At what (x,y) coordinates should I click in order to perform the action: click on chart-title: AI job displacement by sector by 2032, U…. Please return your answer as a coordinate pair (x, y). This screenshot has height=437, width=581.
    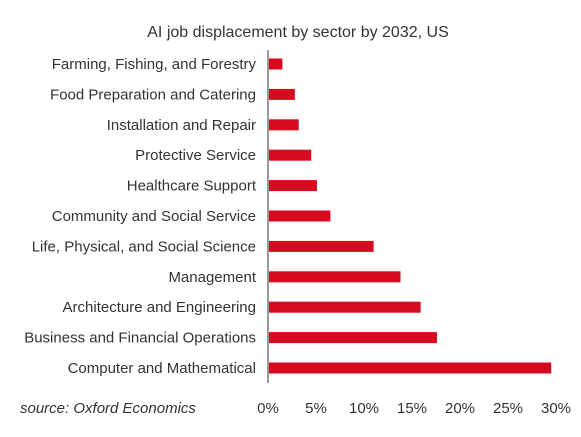
    Looking at the image, I should click on (298, 32).